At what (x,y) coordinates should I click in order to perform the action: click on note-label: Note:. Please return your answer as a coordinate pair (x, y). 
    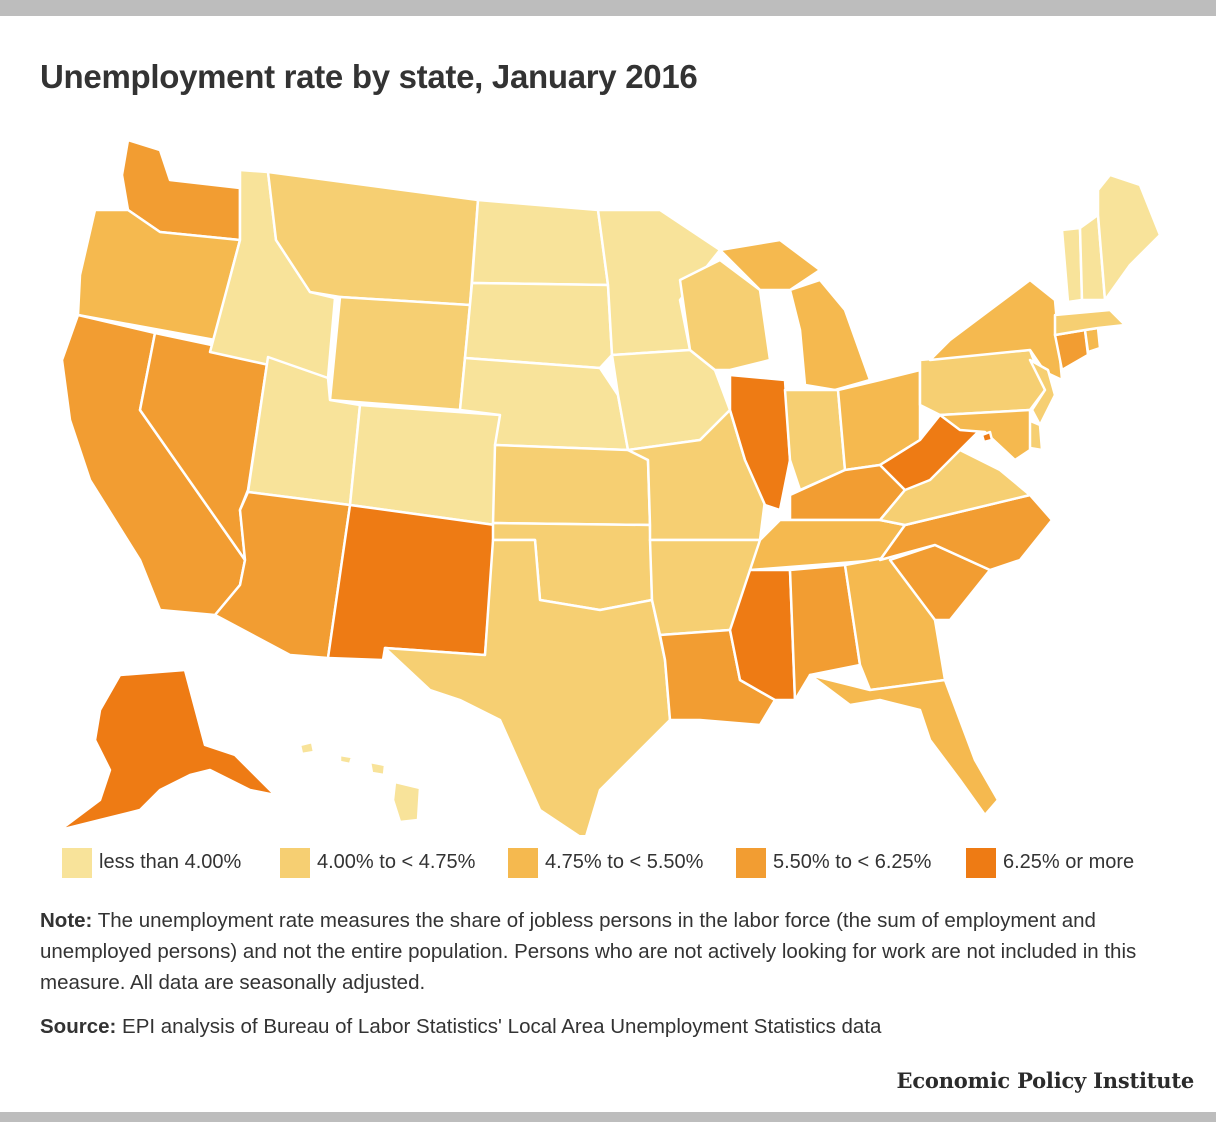
    Looking at the image, I should click on (66, 920).